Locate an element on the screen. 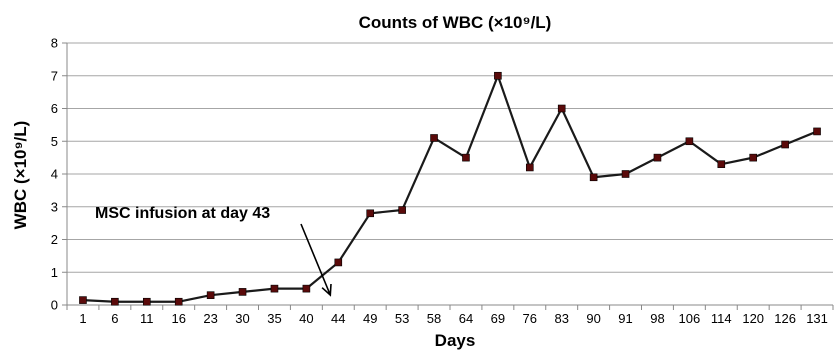  x-tick-label-44: 44 is located at coordinates (338, 318).